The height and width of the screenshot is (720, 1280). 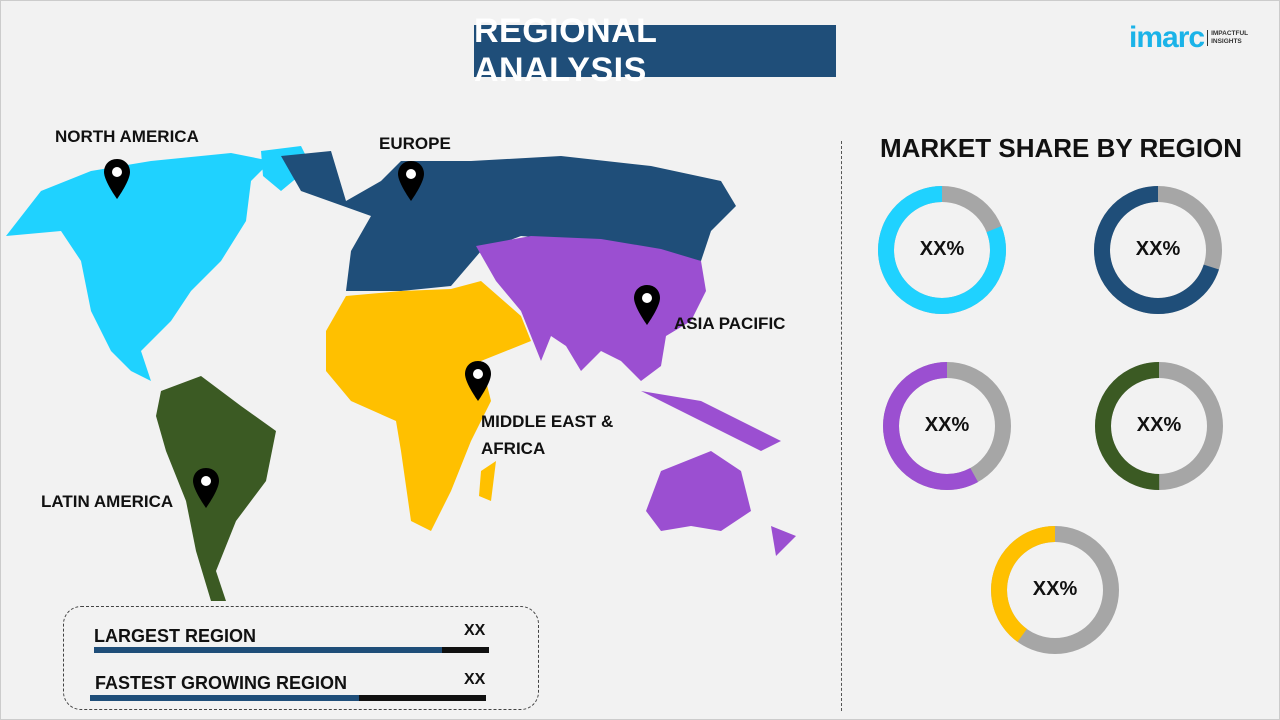 I want to click on region-asia-pacific, so click(x=636, y=396).